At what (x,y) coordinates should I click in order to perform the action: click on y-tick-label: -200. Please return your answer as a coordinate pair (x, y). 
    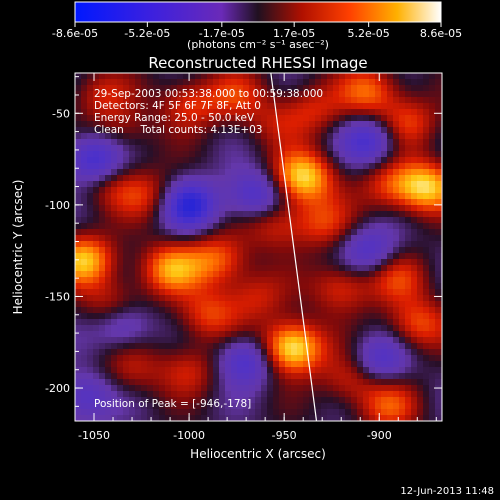
    Looking at the image, I should click on (57, 388).